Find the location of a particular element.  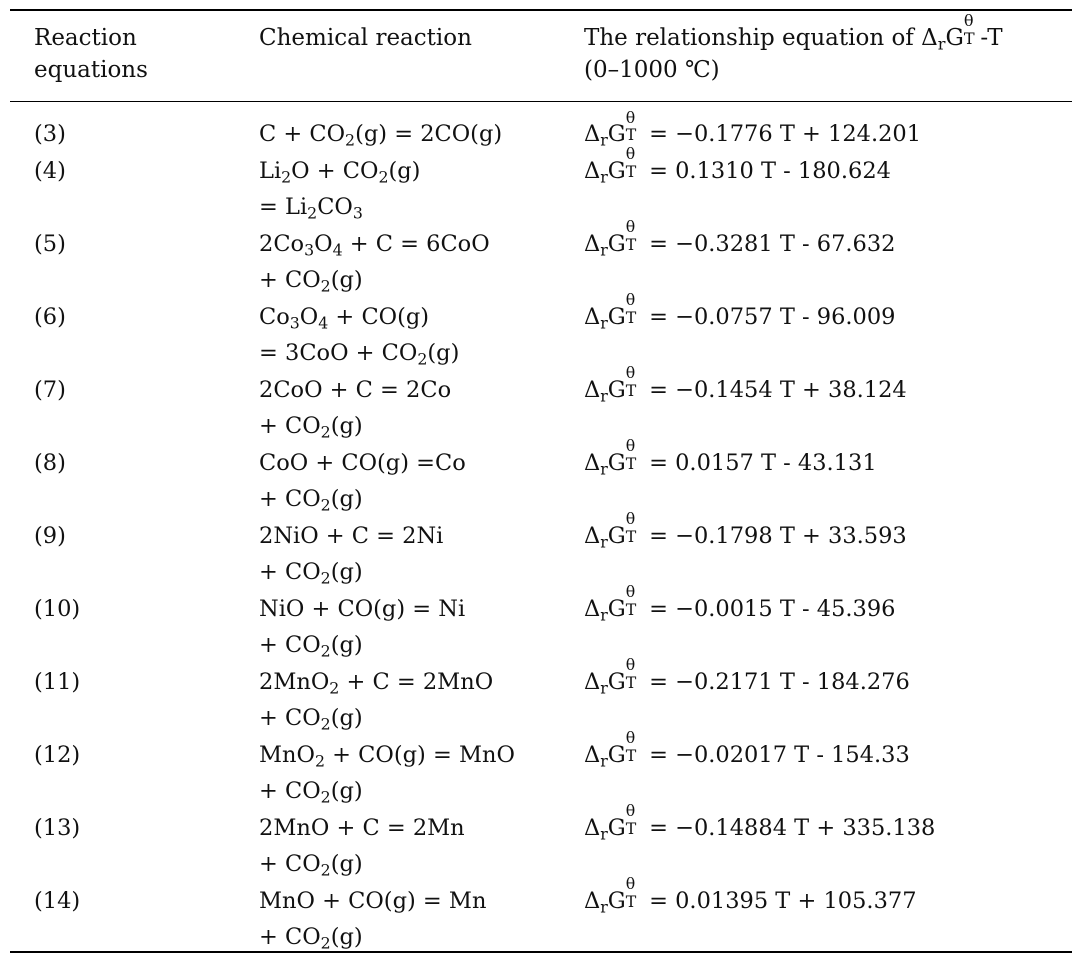

chemical-reaction: 2NiO + C = 2Ni + CO2(g) is located at coordinates (351, 554).